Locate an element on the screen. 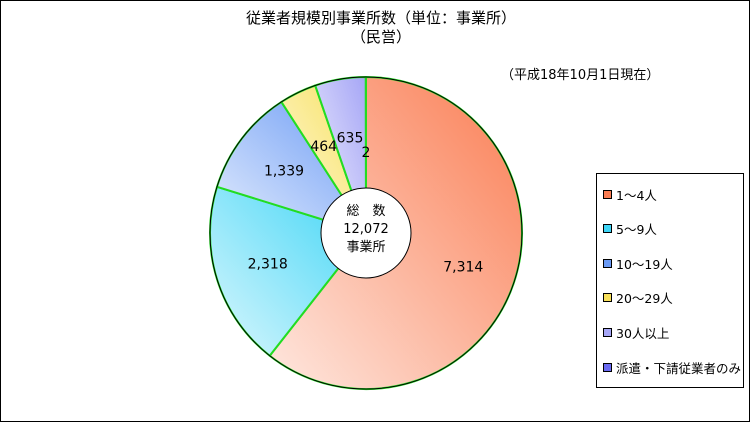  pie-center: 総 数 12,072 事業所 is located at coordinates (366, 233).